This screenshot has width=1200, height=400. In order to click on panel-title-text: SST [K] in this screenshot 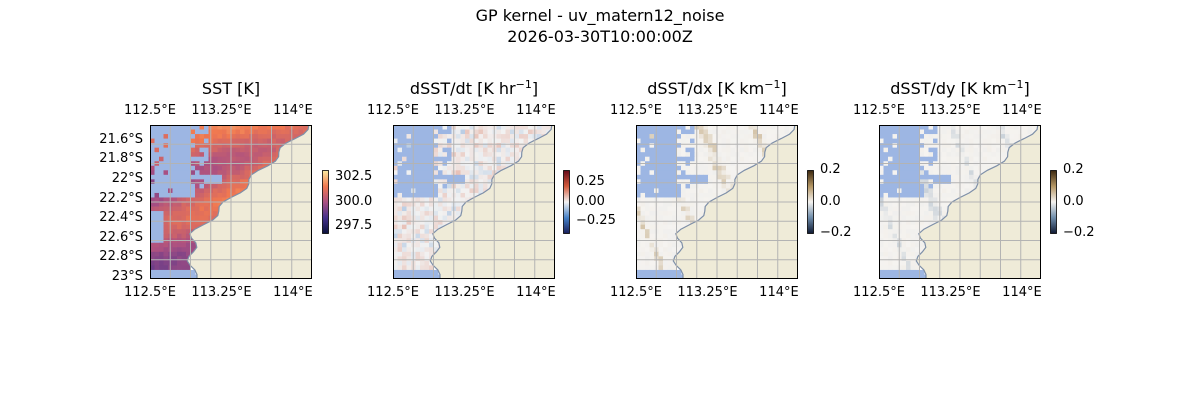, I will do `click(231, 88)`.